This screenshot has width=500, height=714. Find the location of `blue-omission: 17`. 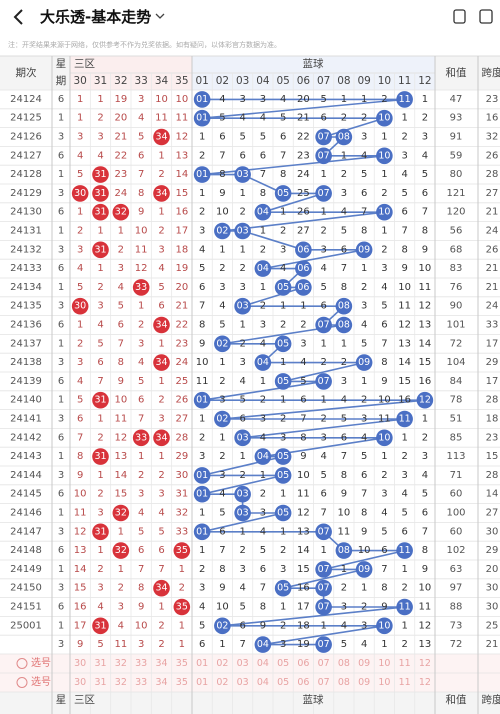

blue-omission: 17 is located at coordinates (303, 607).